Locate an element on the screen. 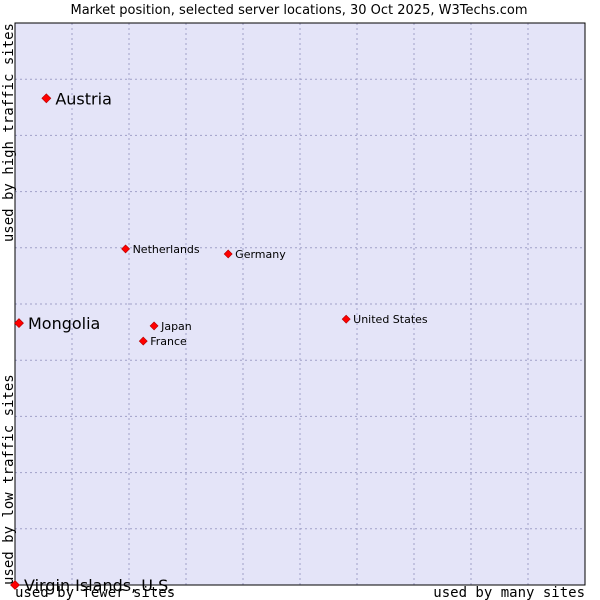  data-point-label: Mongolia is located at coordinates (64, 323).